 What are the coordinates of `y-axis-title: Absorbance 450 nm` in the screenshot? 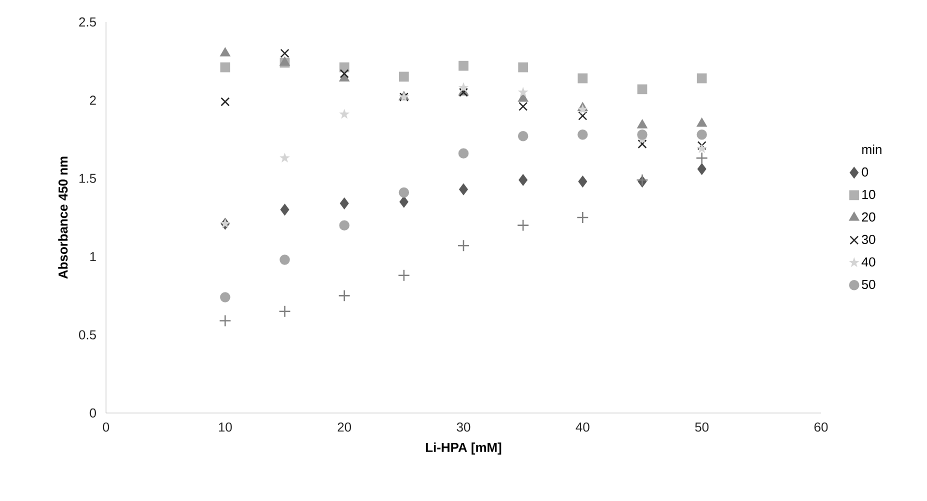 It's located at (63, 217).